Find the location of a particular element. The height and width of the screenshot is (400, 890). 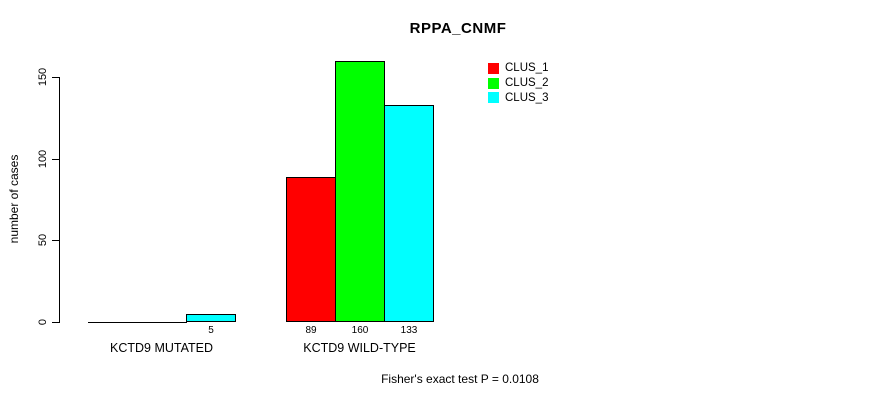

legend-row: CLUS_1 is located at coordinates (518, 68).